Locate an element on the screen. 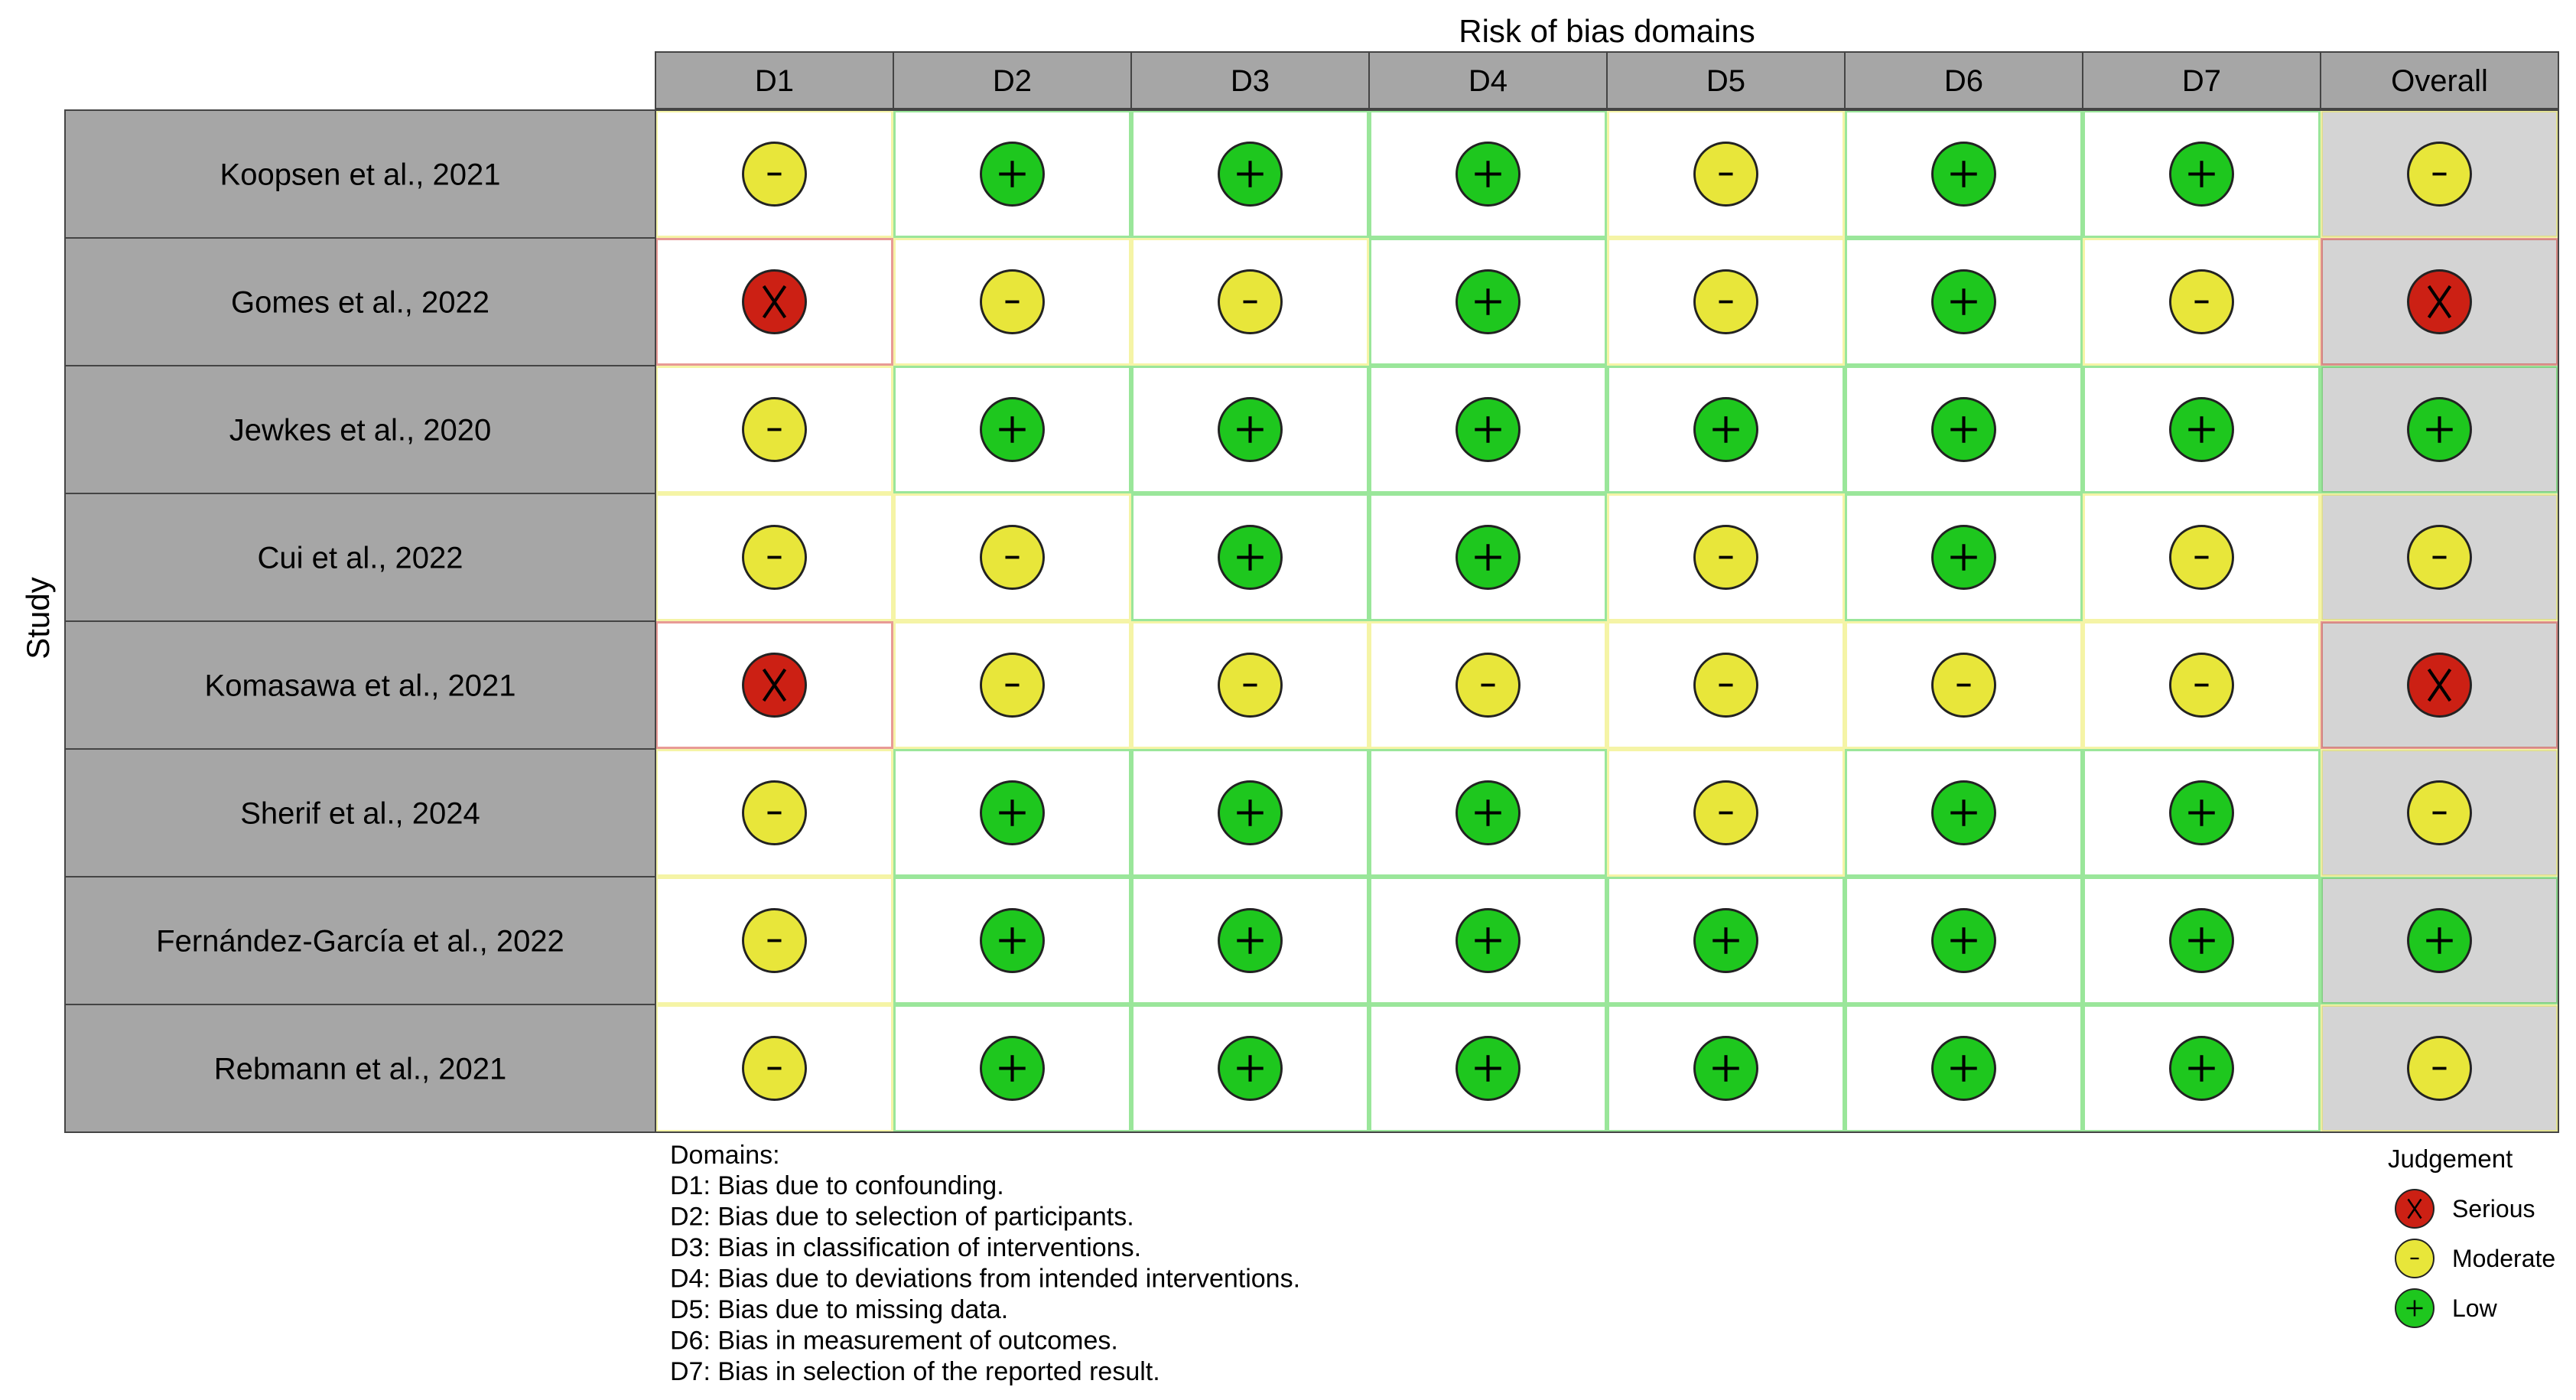  column-header-label: D1 is located at coordinates (774, 81).